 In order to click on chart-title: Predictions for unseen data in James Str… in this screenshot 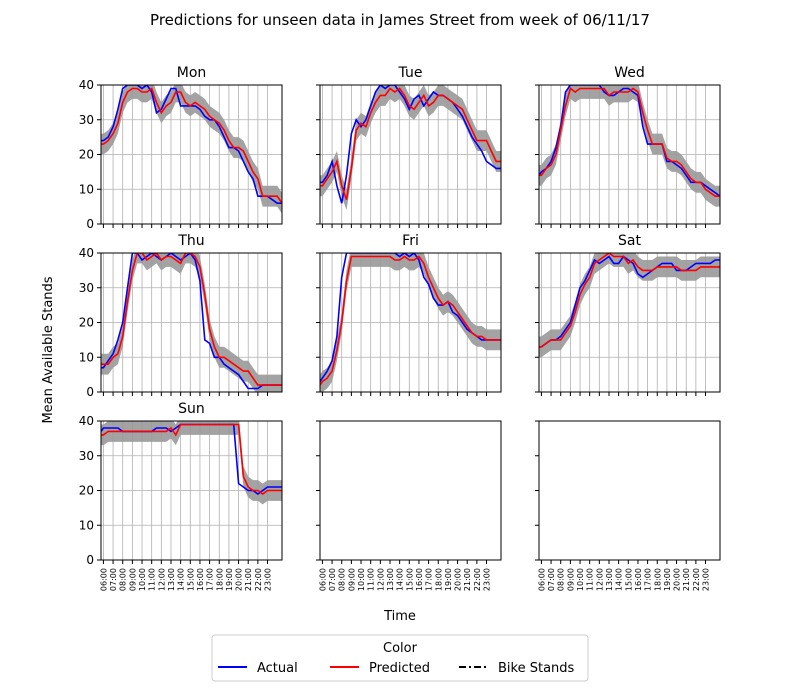, I will do `click(400, 20)`.